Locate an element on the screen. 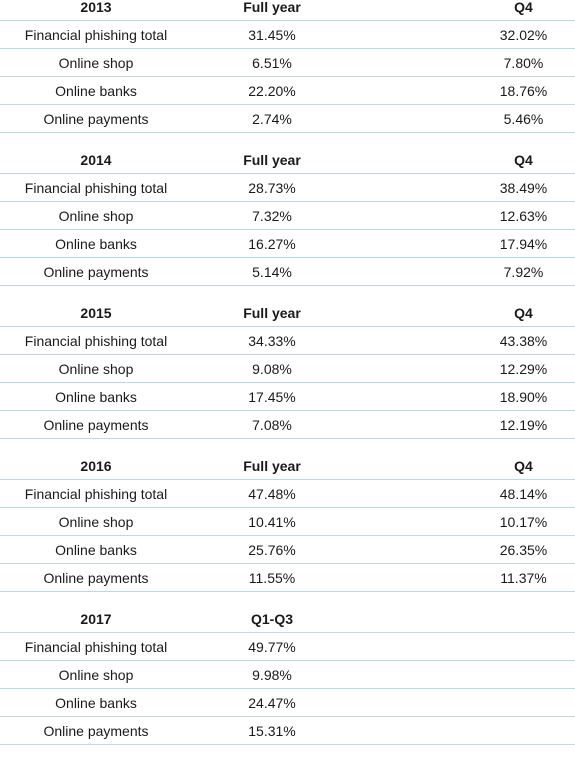 This screenshot has height=758, width=575. table-header-row: 2014 Full year Q4 is located at coordinates (287, 160).